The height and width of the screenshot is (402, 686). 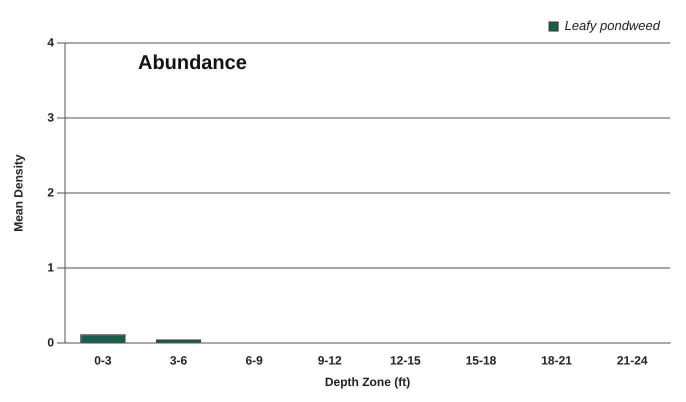 What do you see at coordinates (192, 63) in the screenshot?
I see `chart-title: Abundance` at bounding box center [192, 63].